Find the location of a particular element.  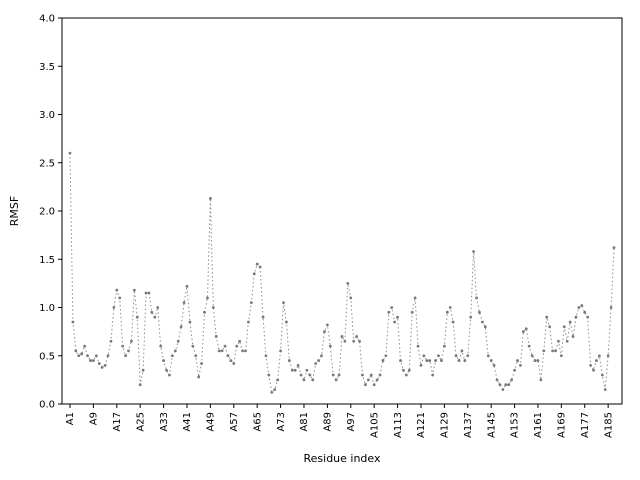

x-tick-label: A89 is located at coordinates (328, 422).